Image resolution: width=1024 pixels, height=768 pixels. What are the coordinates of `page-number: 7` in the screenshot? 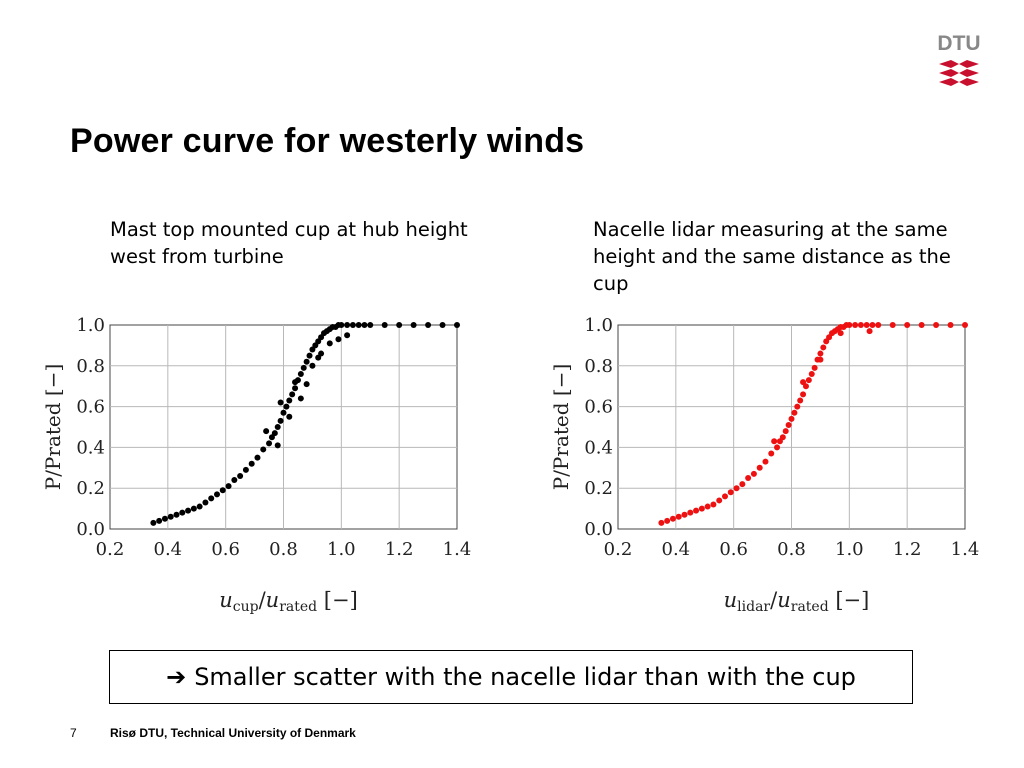 It's located at (73, 733).